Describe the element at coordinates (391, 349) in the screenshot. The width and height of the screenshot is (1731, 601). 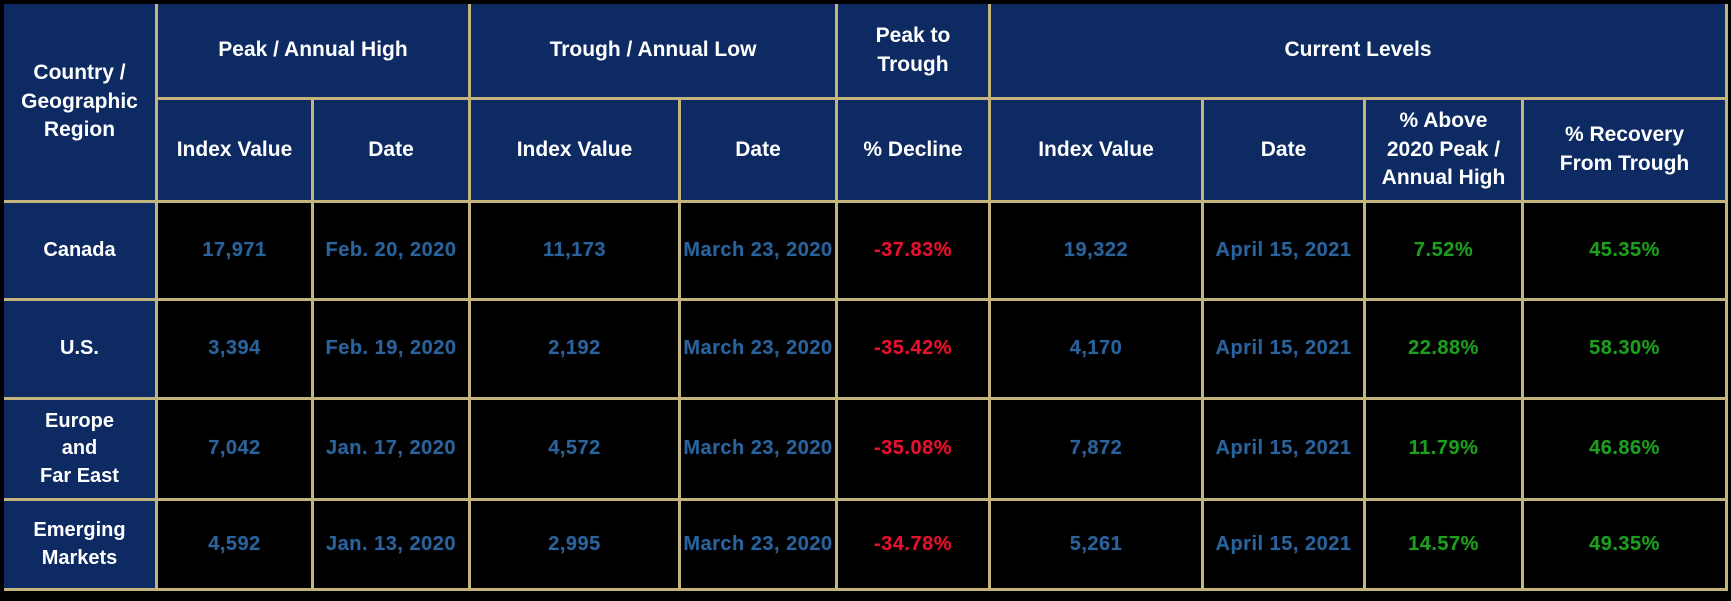
I see `peak-date-cell: Feb. 19, 2020` at that location.